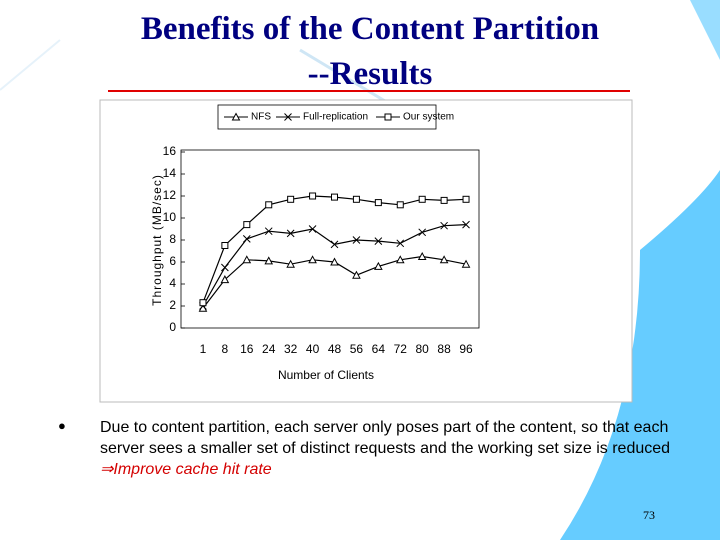 Image resolution: width=720 pixels, height=540 pixels. What do you see at coordinates (444, 349) in the screenshot?
I see `x-tick-label: 88` at bounding box center [444, 349].